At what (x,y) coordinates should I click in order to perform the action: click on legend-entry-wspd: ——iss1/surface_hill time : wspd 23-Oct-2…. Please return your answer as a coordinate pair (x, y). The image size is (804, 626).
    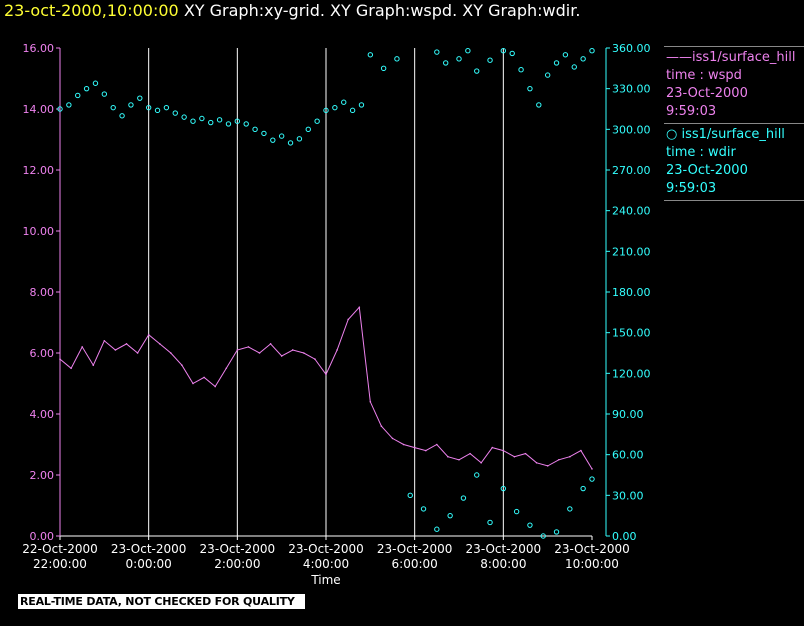
    Looking at the image, I should click on (734, 85).